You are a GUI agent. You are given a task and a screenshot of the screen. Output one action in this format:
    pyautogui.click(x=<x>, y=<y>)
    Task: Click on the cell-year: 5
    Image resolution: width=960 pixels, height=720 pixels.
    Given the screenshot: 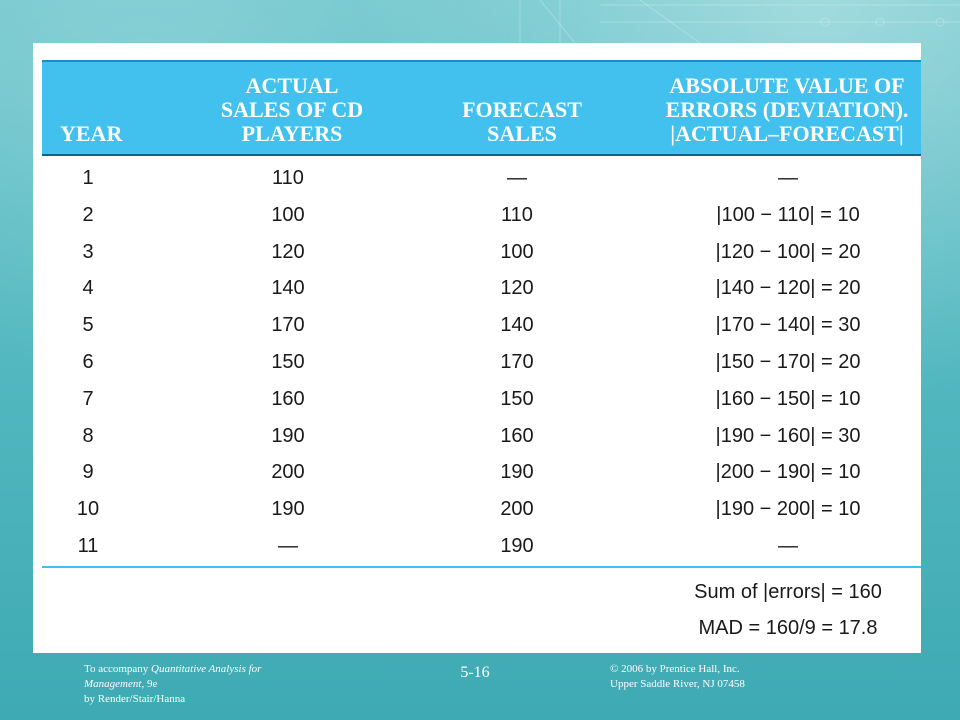 What is the action you would take?
    pyautogui.click(x=88, y=325)
    